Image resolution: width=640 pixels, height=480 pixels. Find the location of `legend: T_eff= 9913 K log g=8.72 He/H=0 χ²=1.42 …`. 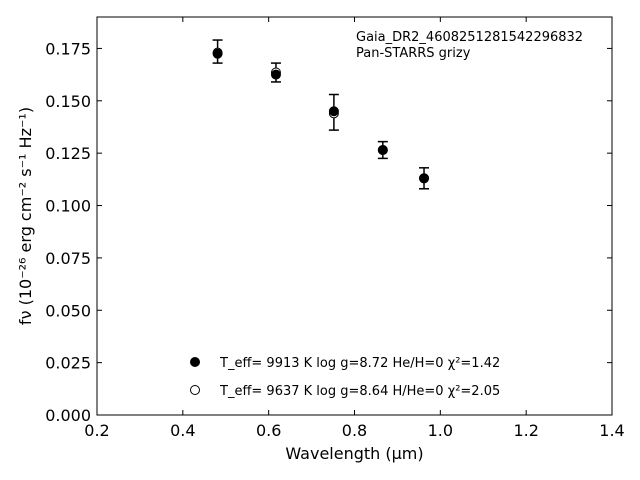

legend: T_eff= 9913 K log g=8.72 He/H=0 χ²=1.42 … is located at coordinates (345, 377).